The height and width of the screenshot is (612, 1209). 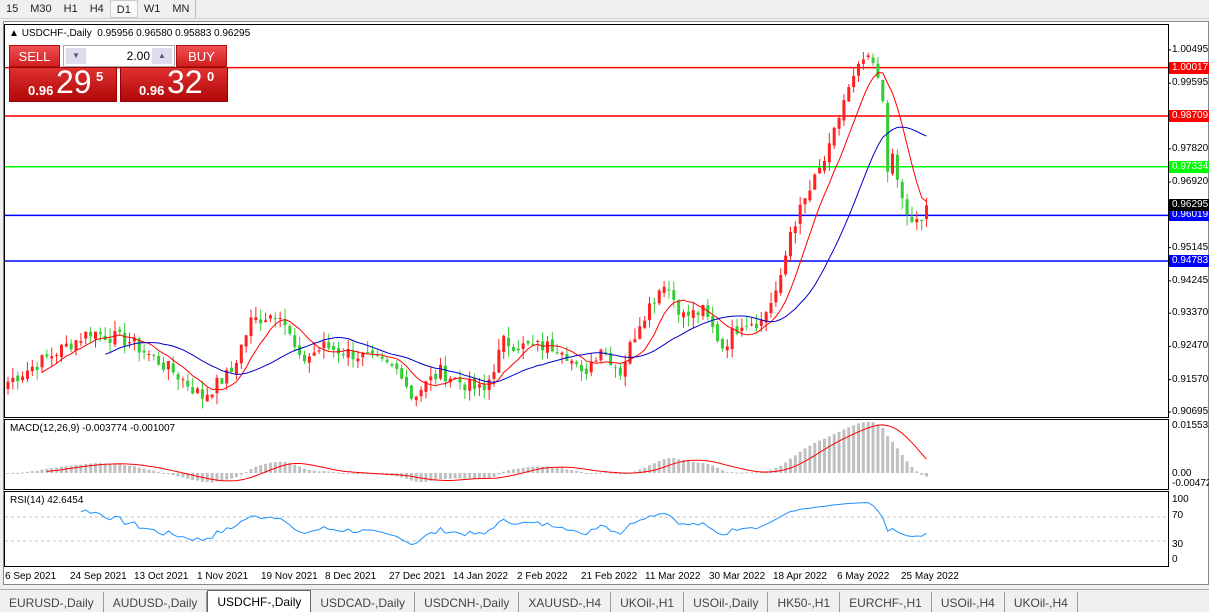 What do you see at coordinates (181, 9) in the screenshot?
I see `timeframe-mn: MN` at bounding box center [181, 9].